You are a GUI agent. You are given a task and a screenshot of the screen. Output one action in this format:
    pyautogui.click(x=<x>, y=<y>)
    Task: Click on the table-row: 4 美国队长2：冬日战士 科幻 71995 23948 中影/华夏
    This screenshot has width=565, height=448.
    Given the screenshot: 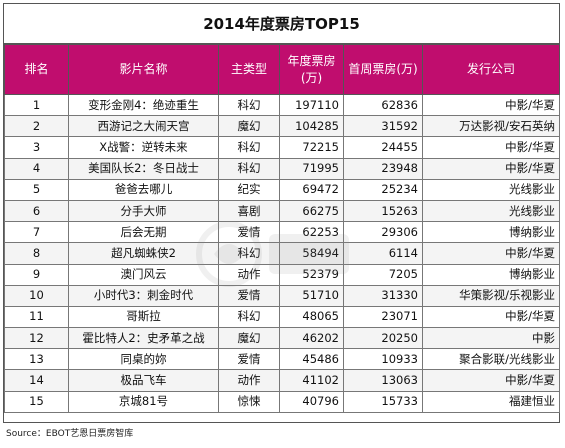 What is the action you would take?
    pyautogui.click(x=282, y=168)
    